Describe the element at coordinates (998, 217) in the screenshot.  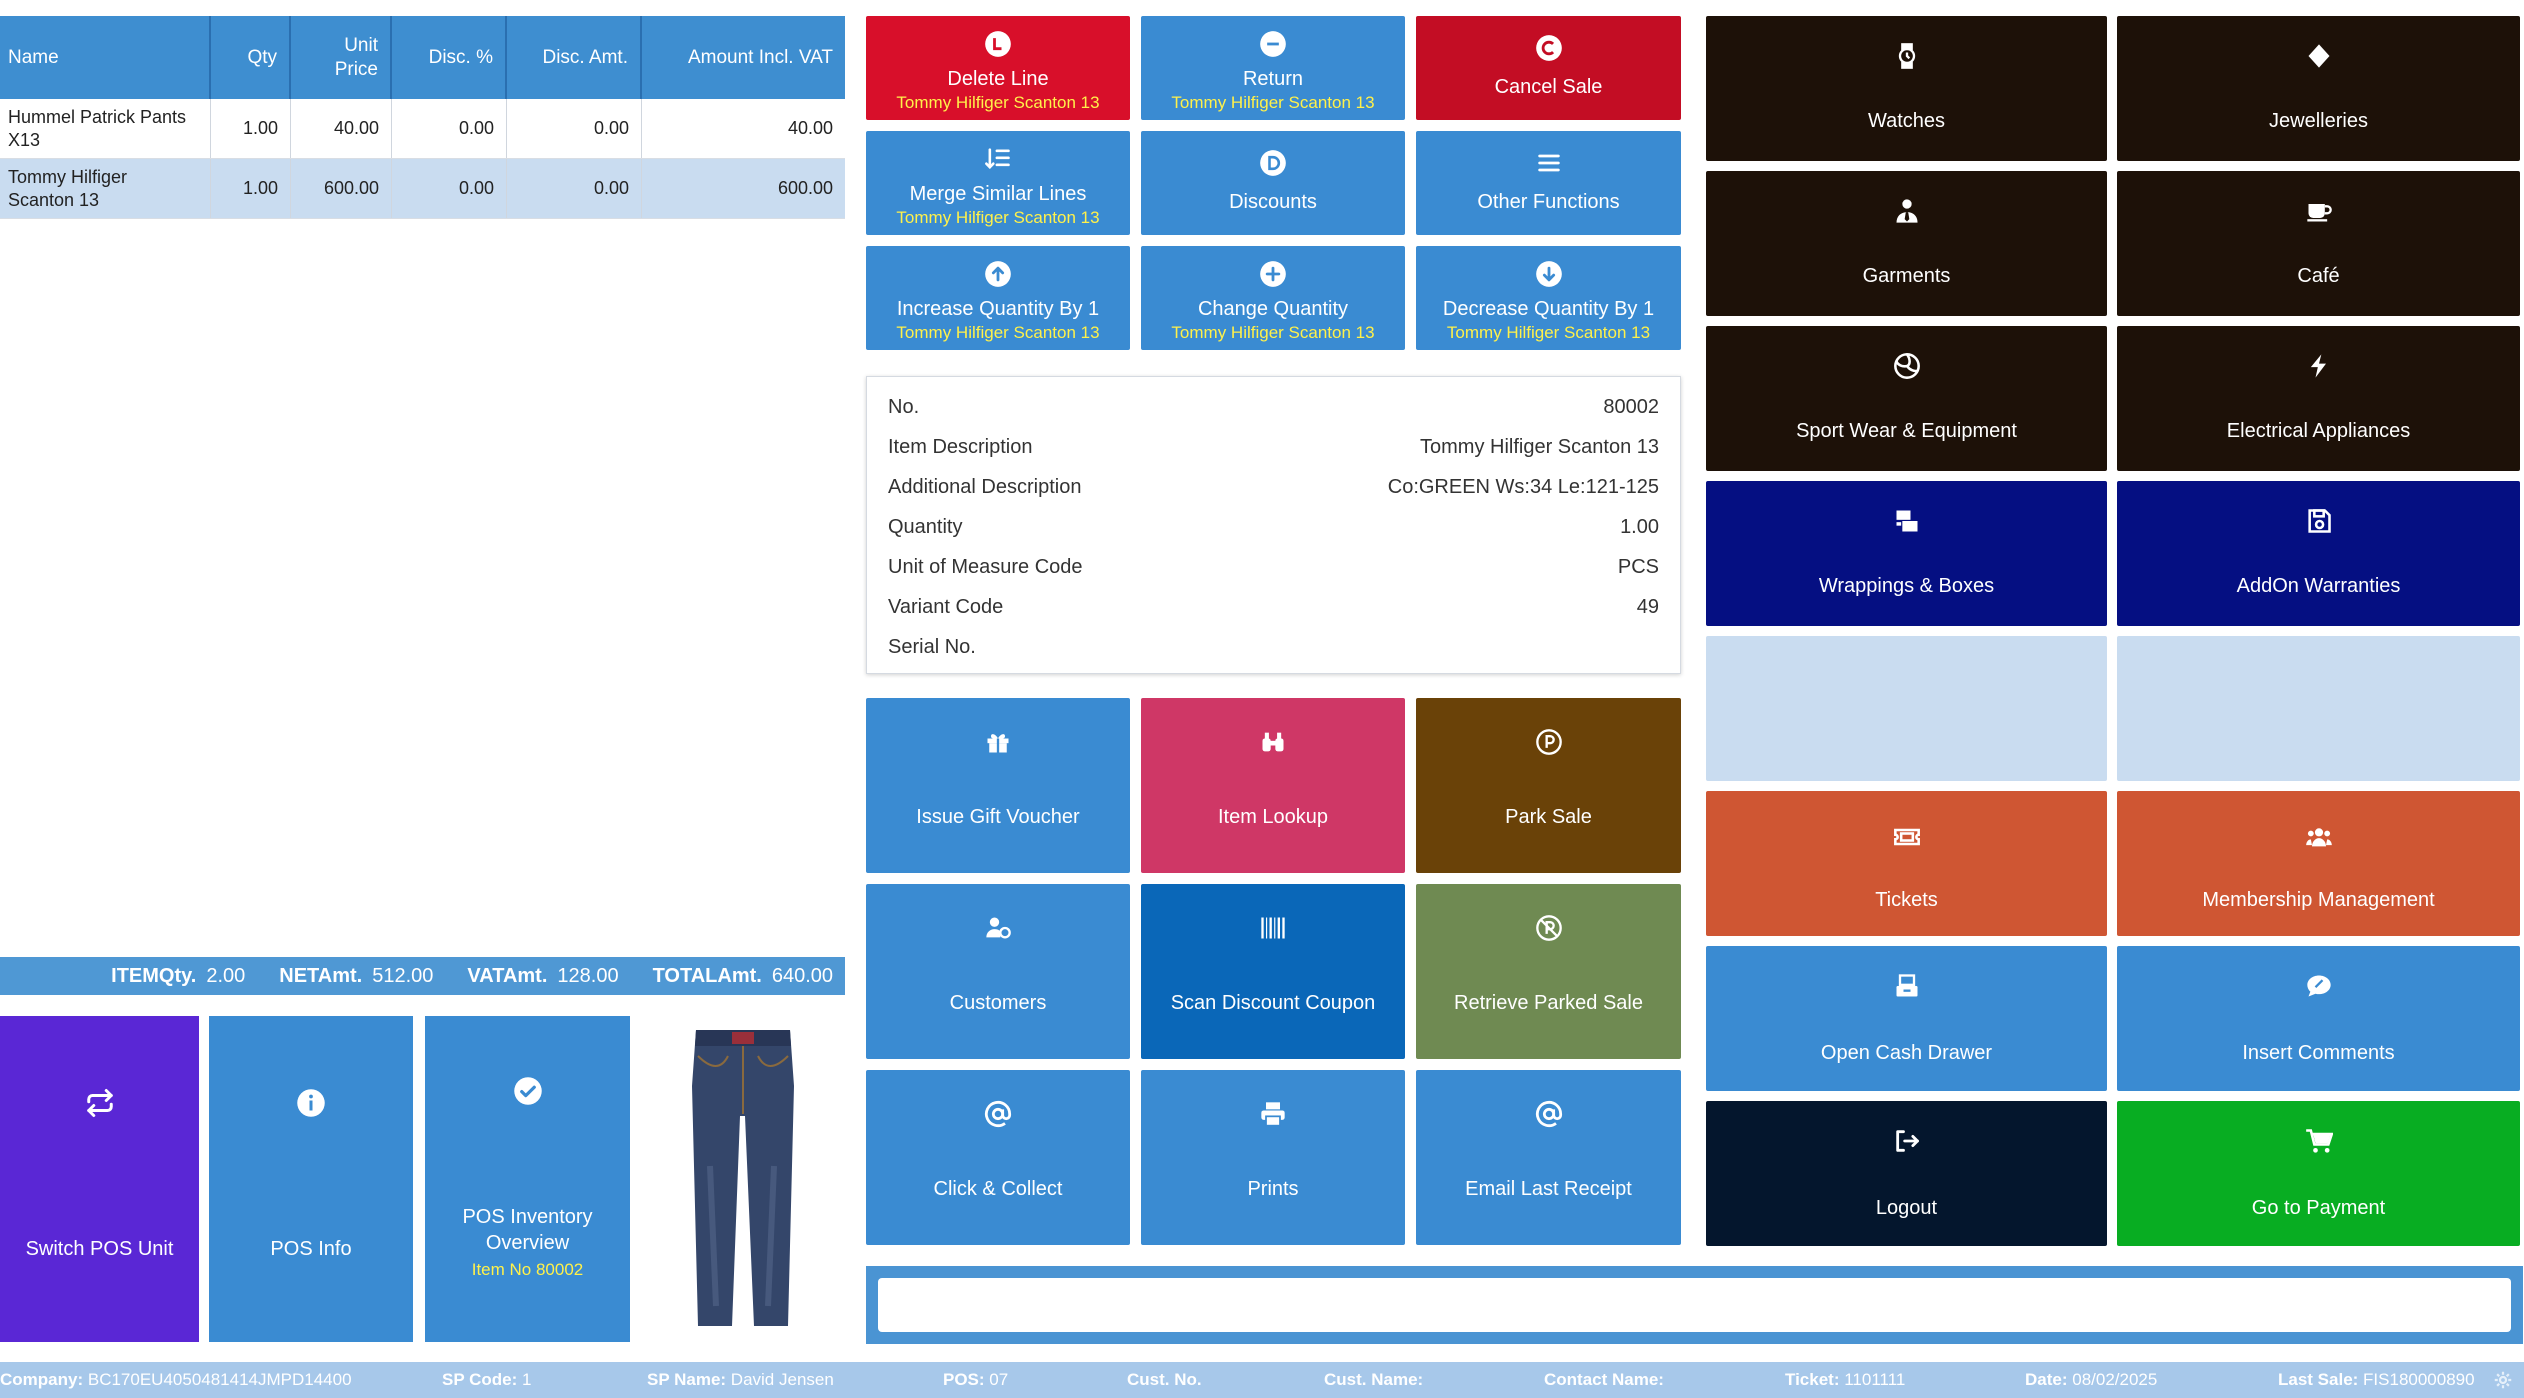
I see `merge-item: Tommy Hilfiger Scanton 13` at that location.